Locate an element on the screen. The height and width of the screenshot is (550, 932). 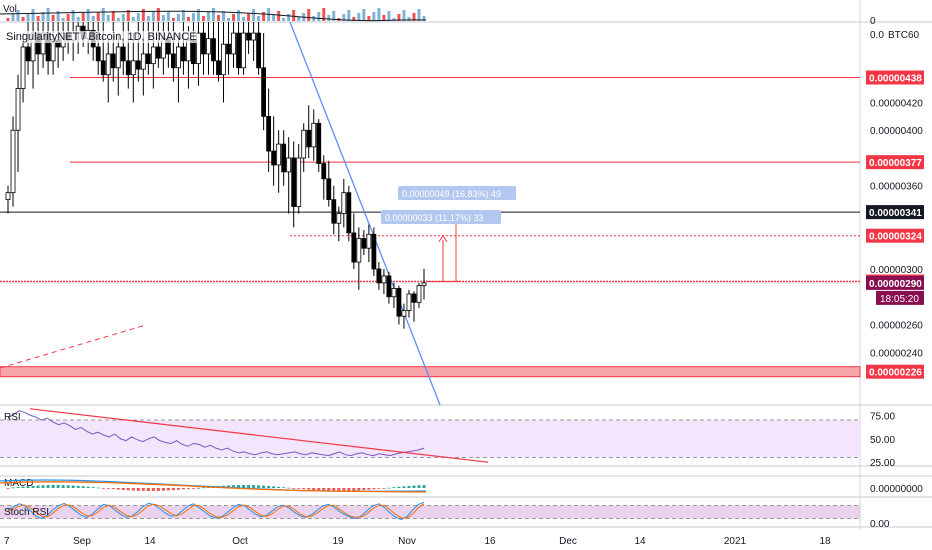
x-tick-label: Dec is located at coordinates (568, 541).